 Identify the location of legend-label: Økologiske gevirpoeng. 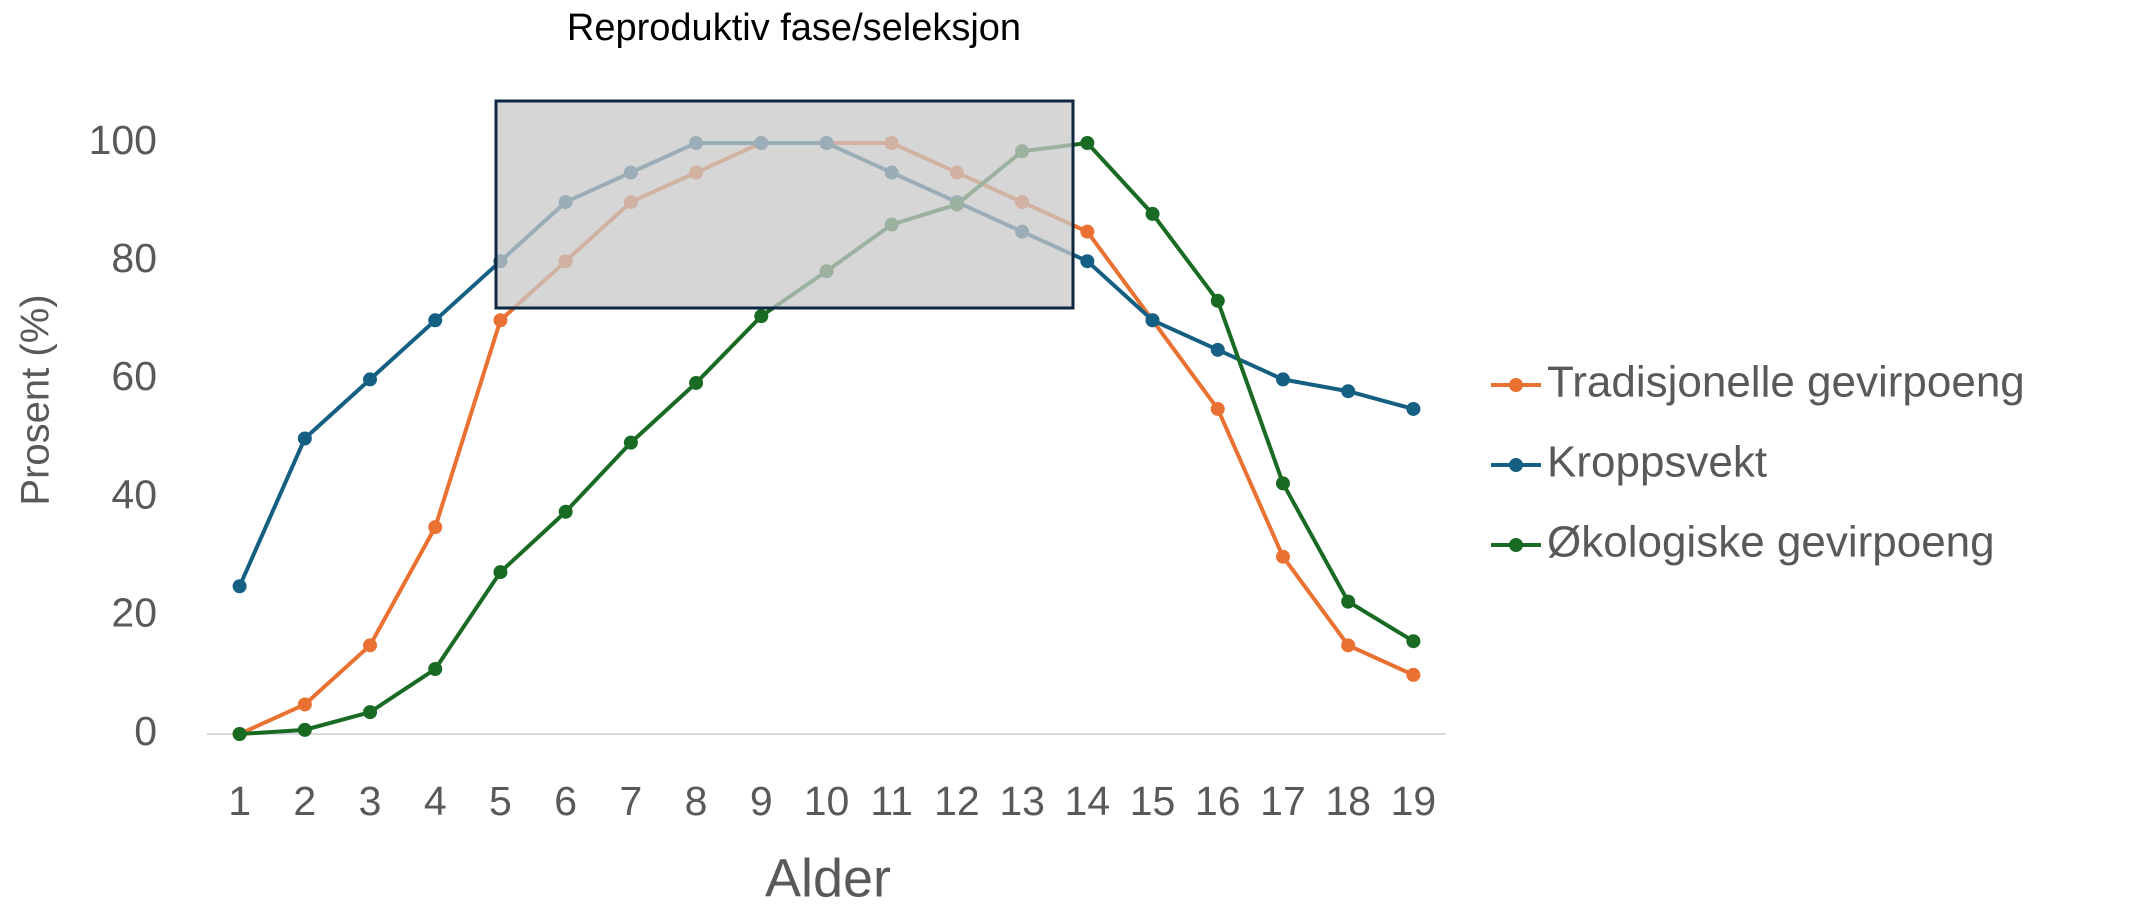
(1771, 542).